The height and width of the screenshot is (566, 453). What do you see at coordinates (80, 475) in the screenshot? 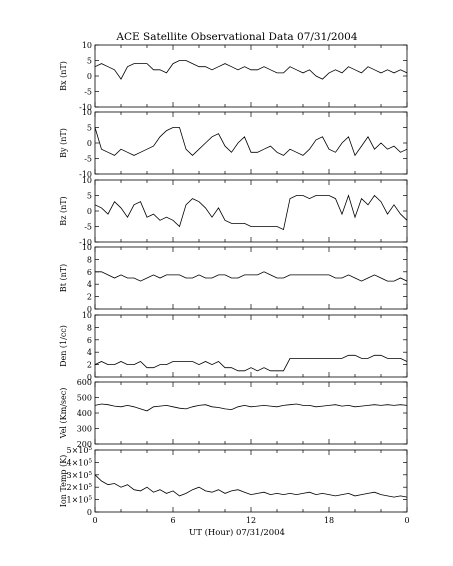
I see `y-tick-label: 3×105` at bounding box center [80, 475].